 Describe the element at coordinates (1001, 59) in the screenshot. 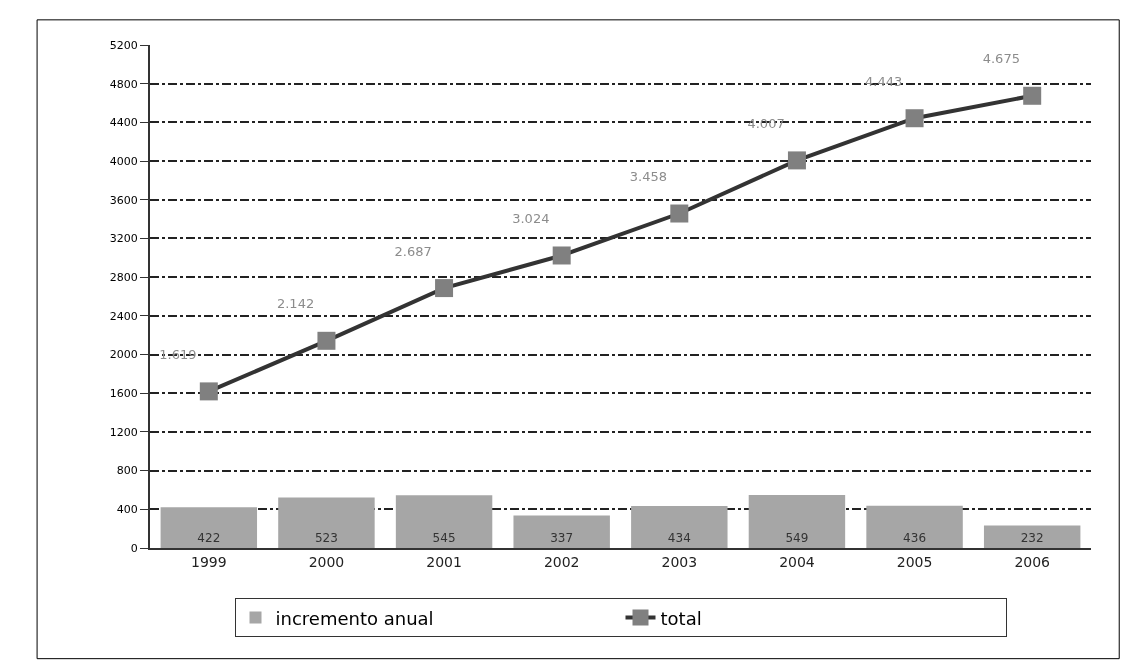

I see `data-label: 4.675` at that location.